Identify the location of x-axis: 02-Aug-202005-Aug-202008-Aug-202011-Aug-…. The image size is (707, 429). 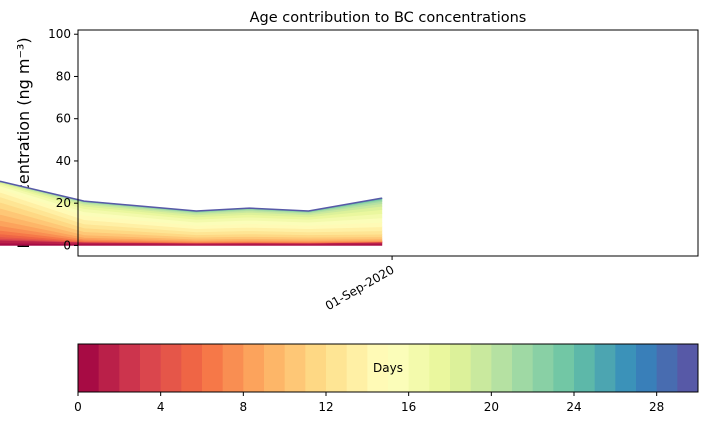
(360, 284).